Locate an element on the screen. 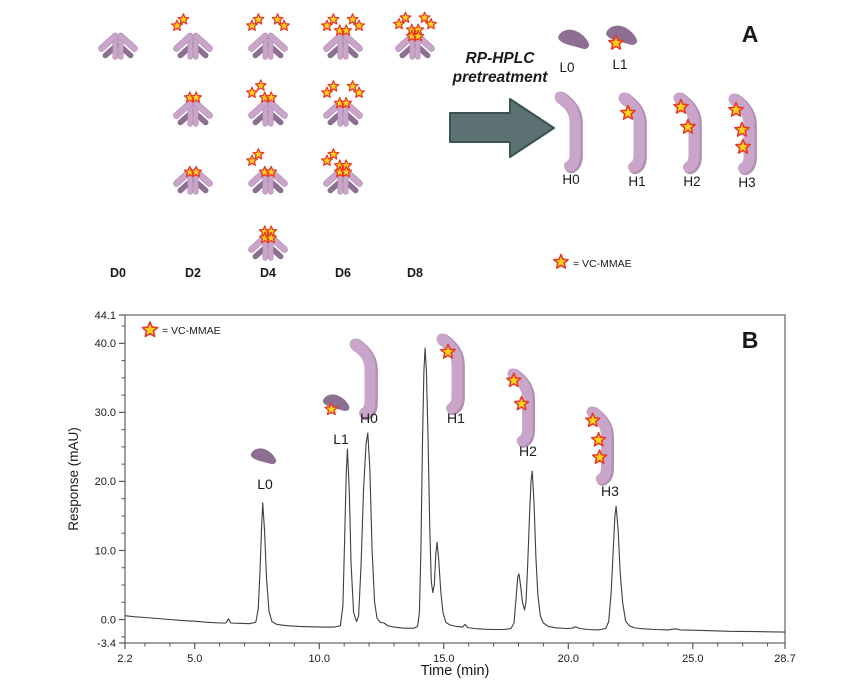 Image resolution: width=863 pixels, height=688 pixels. process-label-line1: RP-HPLC is located at coordinates (501, 58).